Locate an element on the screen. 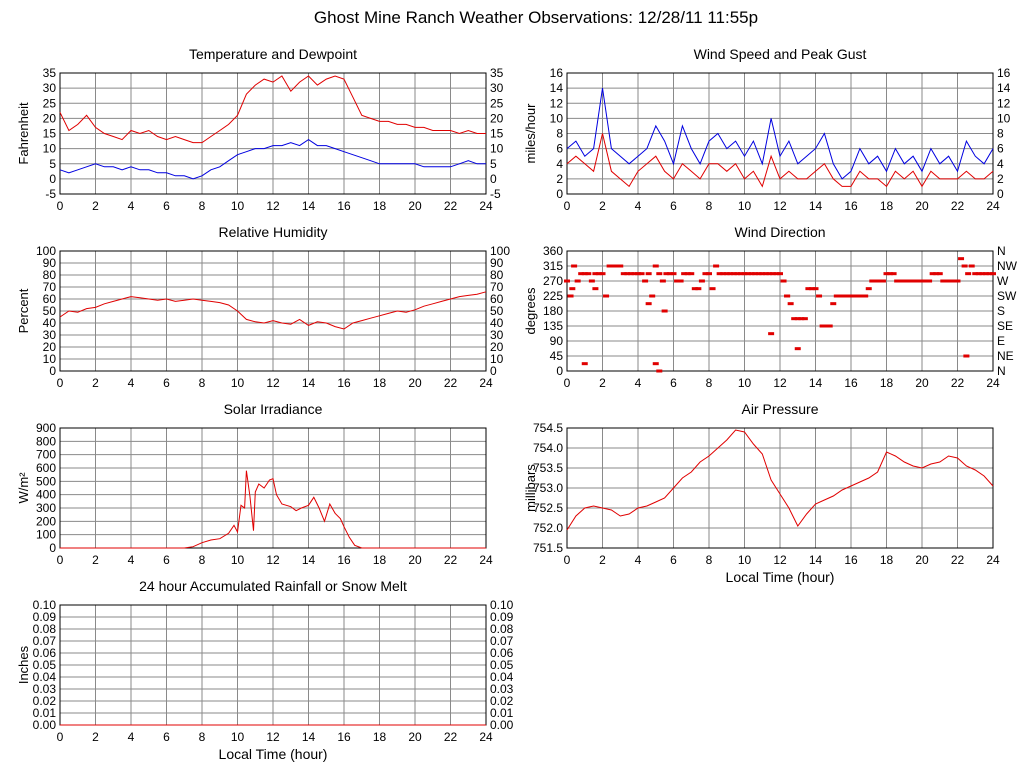 Image resolution: width=1024 pixels, height=768 pixels. y-tick-label: 753.0 is located at coordinates (548, 488).